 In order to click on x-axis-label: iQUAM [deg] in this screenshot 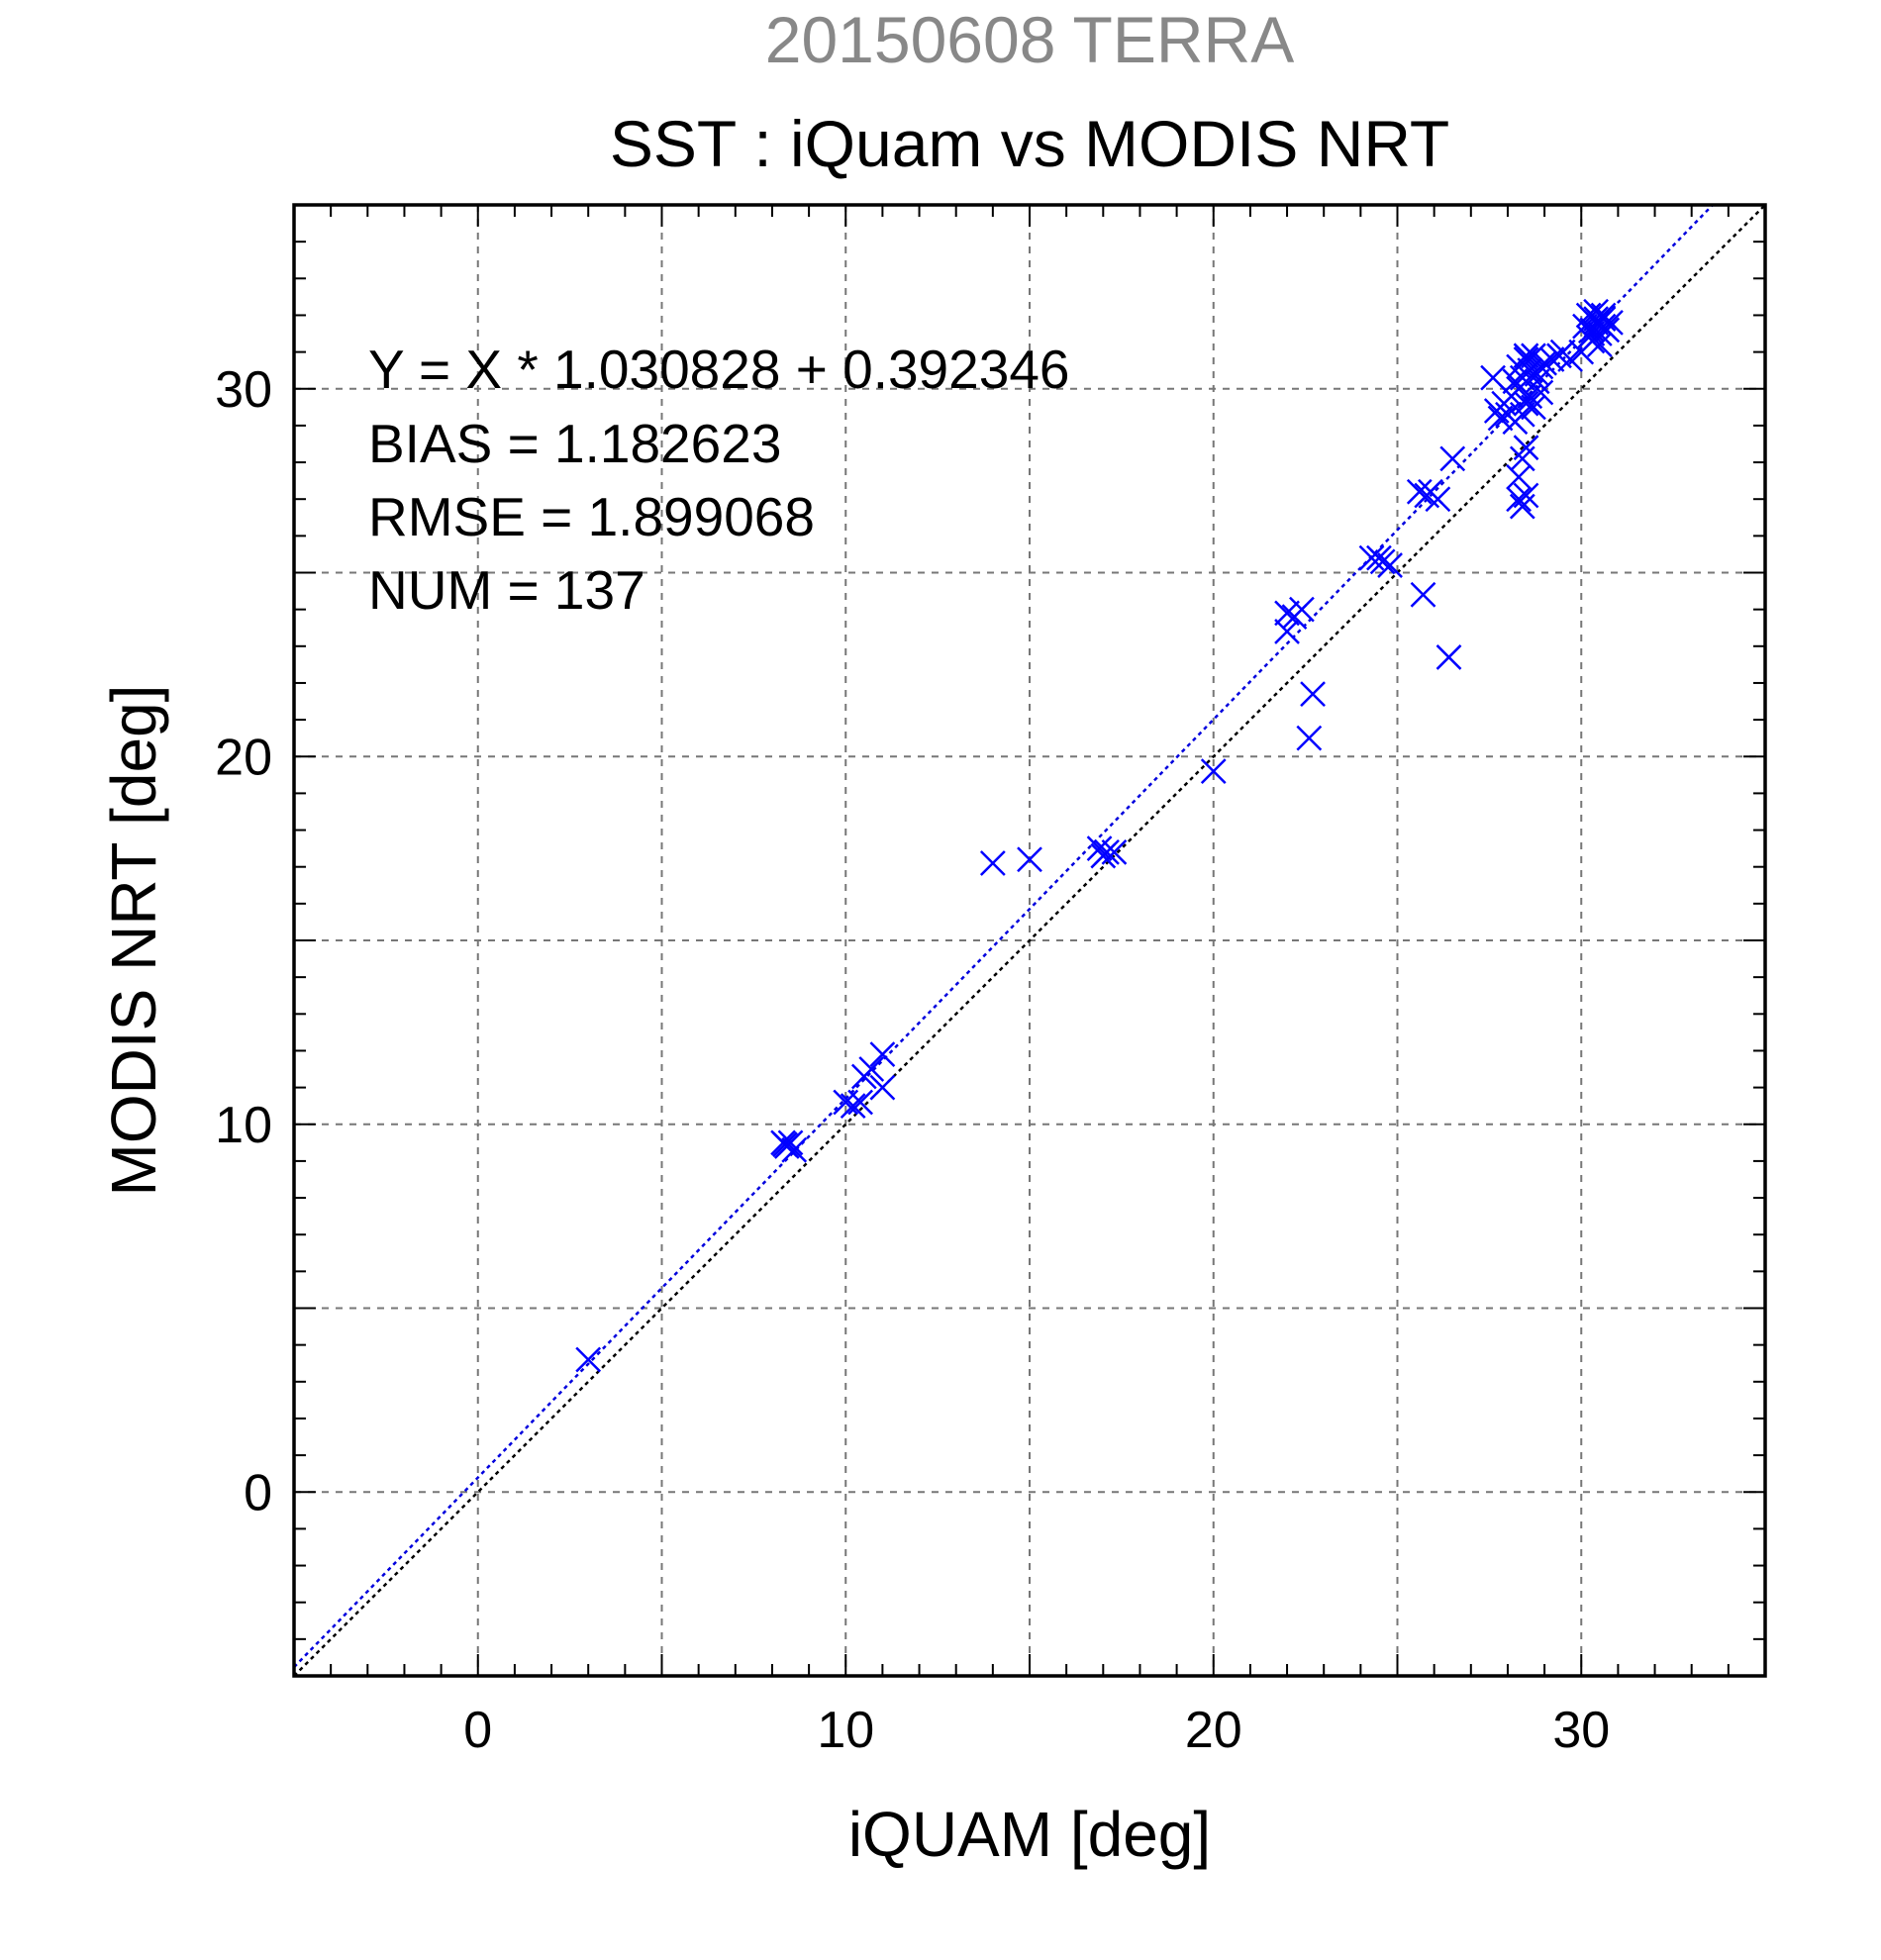, I will do `click(1030, 1834)`.